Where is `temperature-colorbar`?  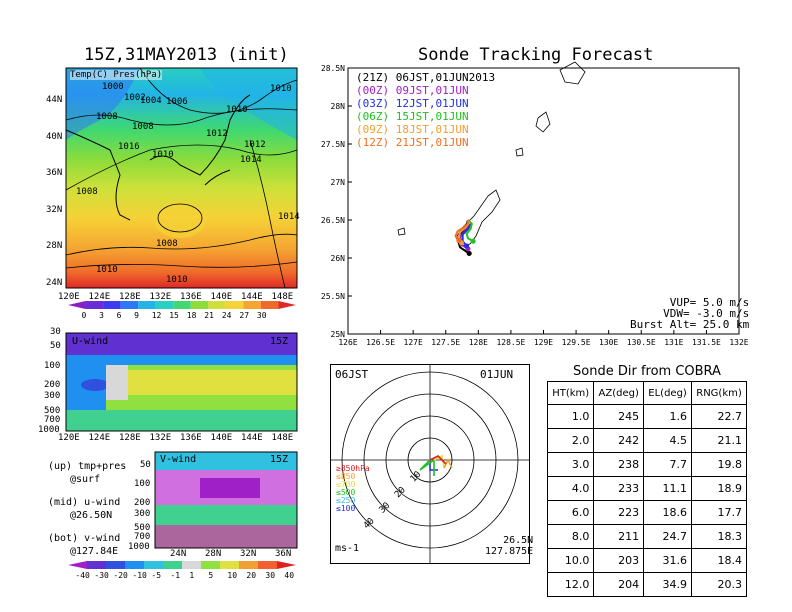 temperature-colorbar is located at coordinates (182, 305).